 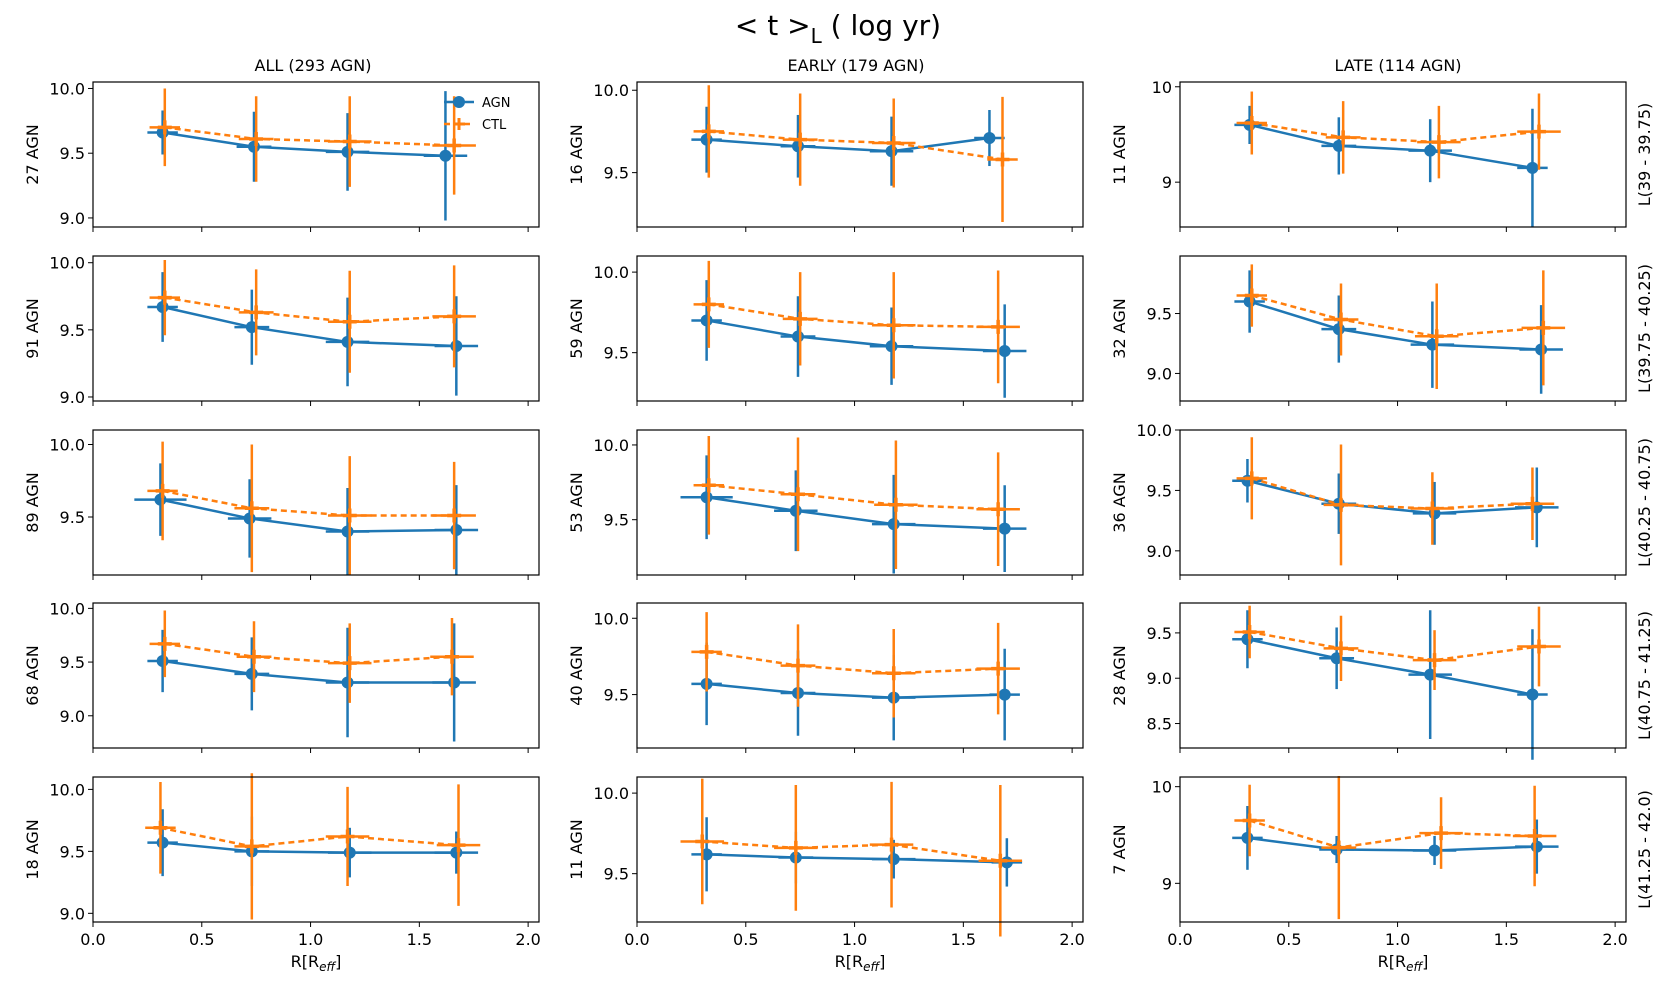 I want to click on panel-r3-c0: 9.0 9.5 10.0 68 AGN, so click(x=281, y=676).